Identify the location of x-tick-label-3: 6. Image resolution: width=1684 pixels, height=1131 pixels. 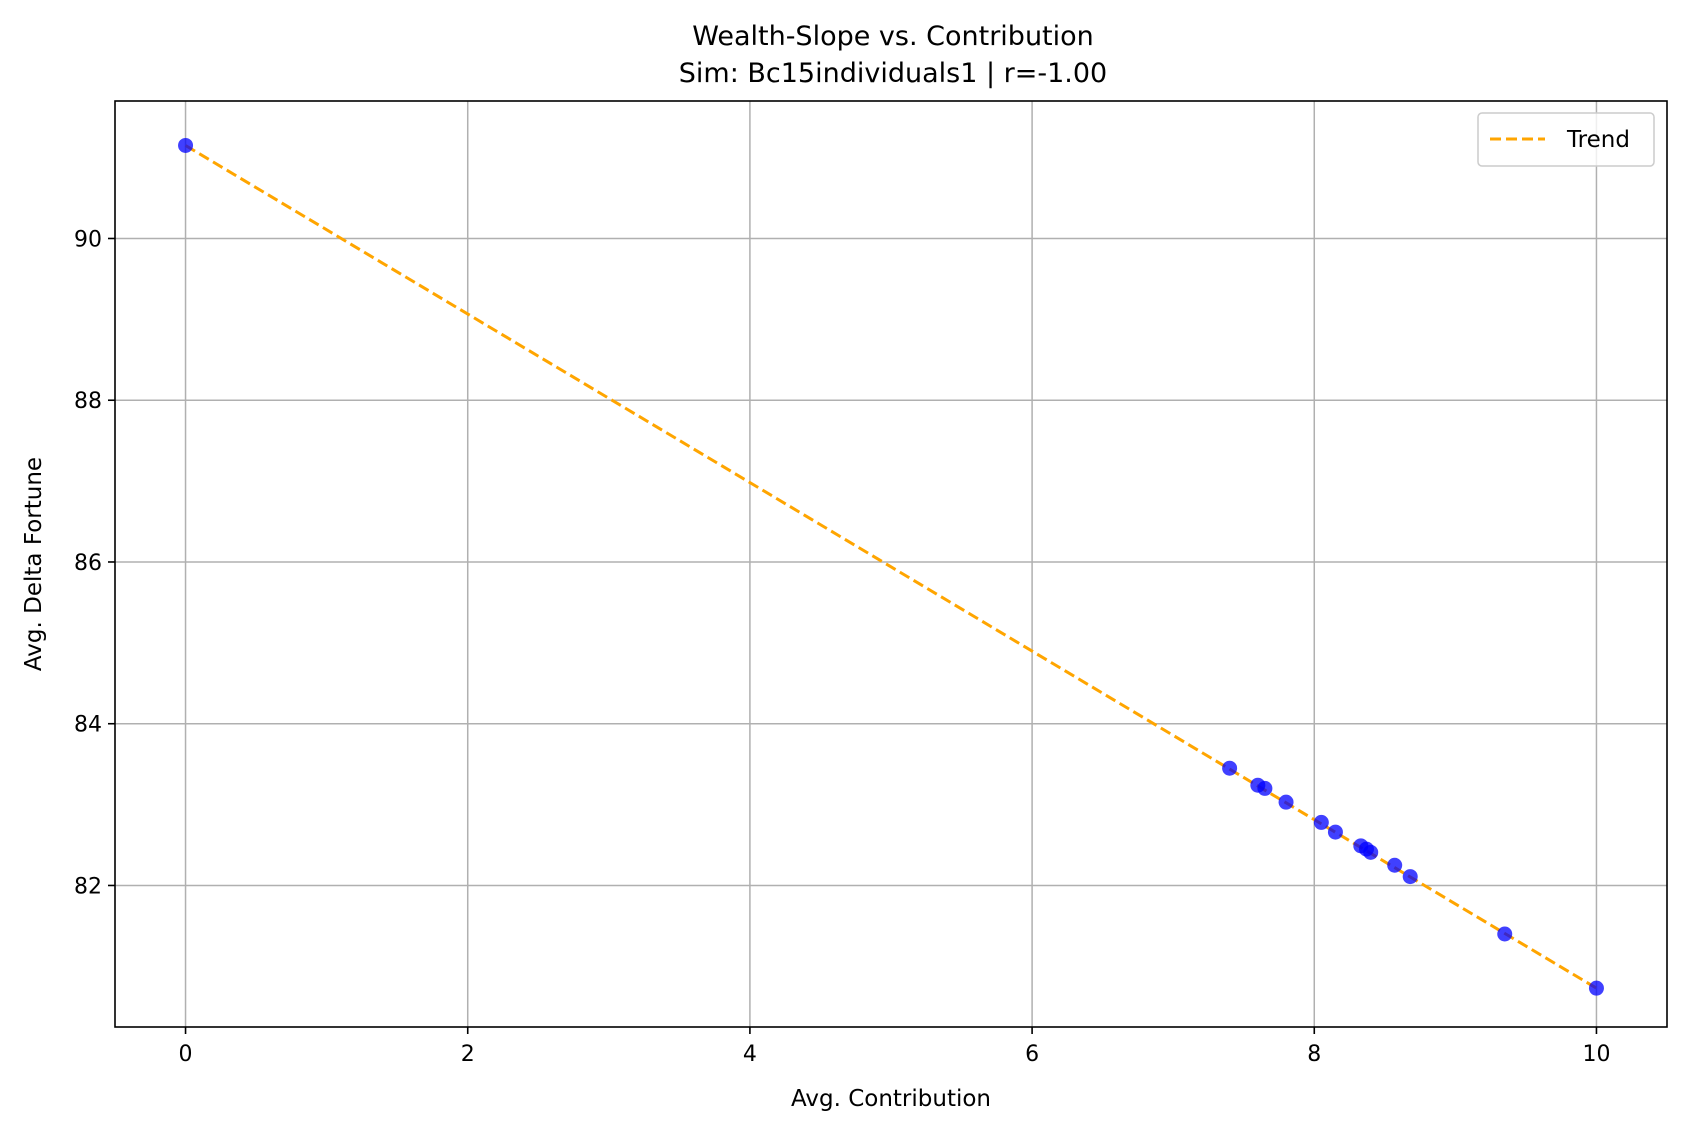
(1032, 1054).